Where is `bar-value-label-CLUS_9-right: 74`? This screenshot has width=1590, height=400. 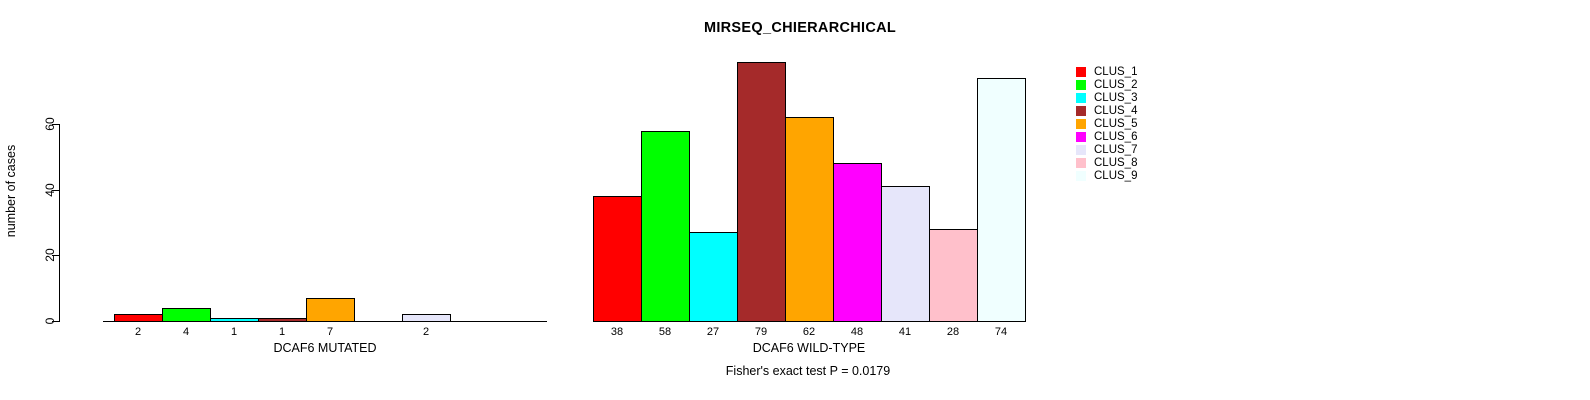
bar-value-label-CLUS_9-right: 74 is located at coordinates (1001, 332).